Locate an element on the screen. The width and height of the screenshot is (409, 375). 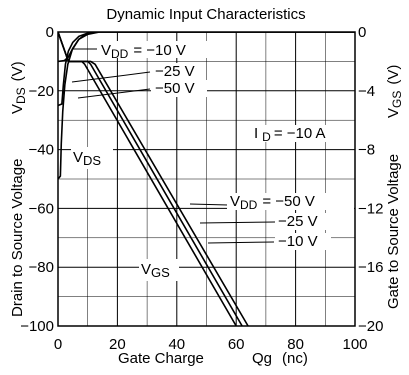
y-right-tick-label: −12 is located at coordinates (370, 208).